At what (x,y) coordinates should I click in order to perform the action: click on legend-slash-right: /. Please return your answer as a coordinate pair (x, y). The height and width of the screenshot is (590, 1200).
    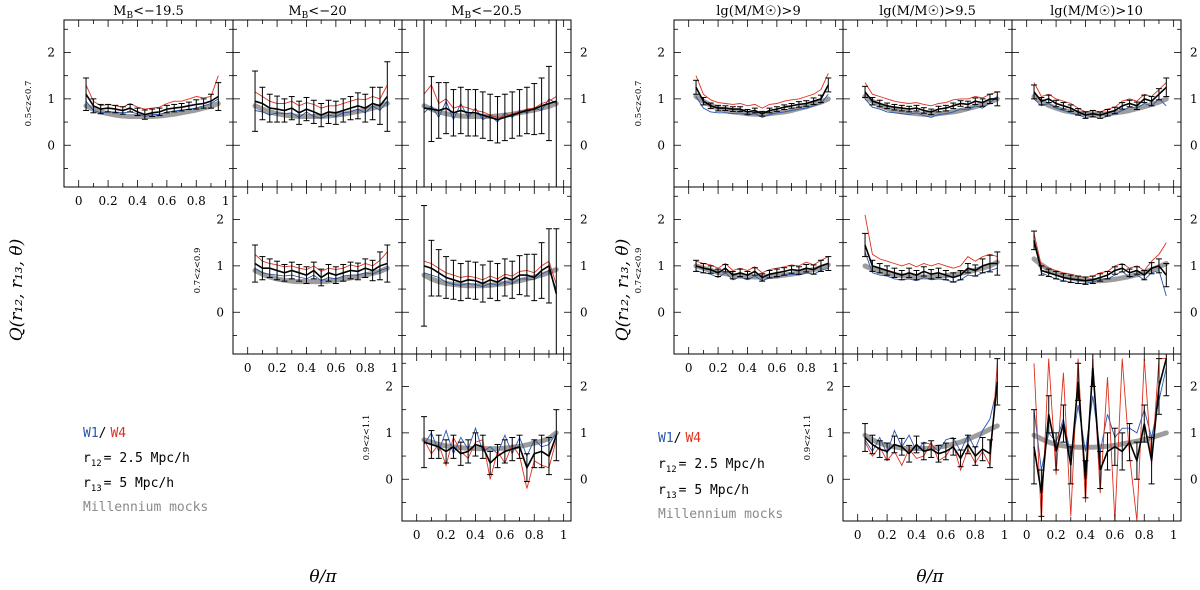
    Looking at the image, I should click on (678, 438).